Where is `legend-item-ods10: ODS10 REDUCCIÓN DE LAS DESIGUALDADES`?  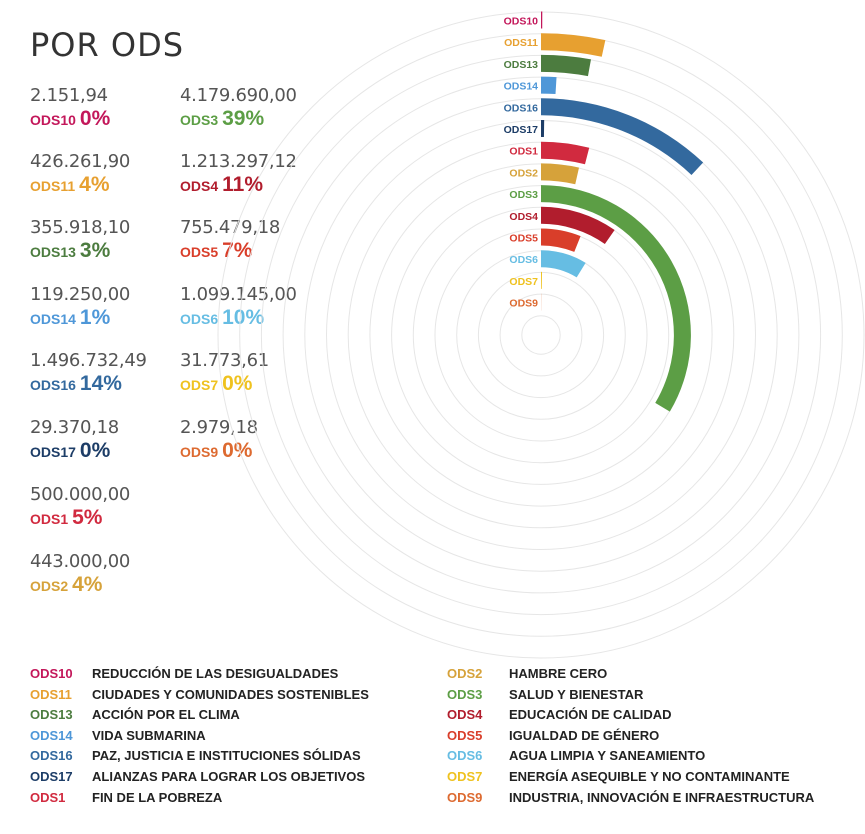 legend-item-ods10: ODS10 REDUCCIÓN DE LAS DESIGUALDADES is located at coordinates (184, 674).